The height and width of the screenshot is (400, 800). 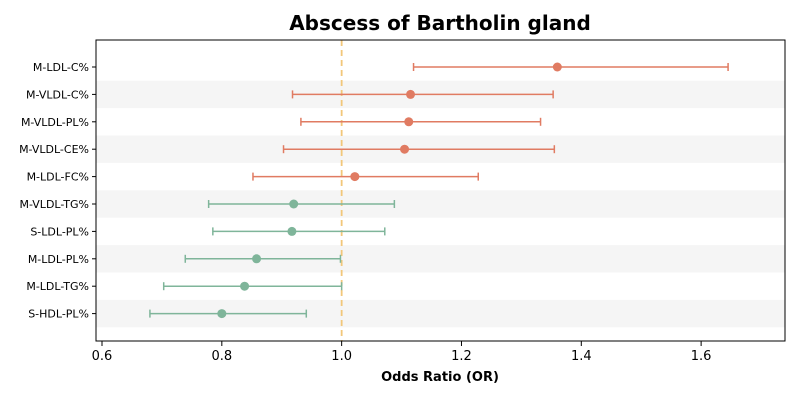 I want to click on x-tick-label: 0.8, so click(x=221, y=356).